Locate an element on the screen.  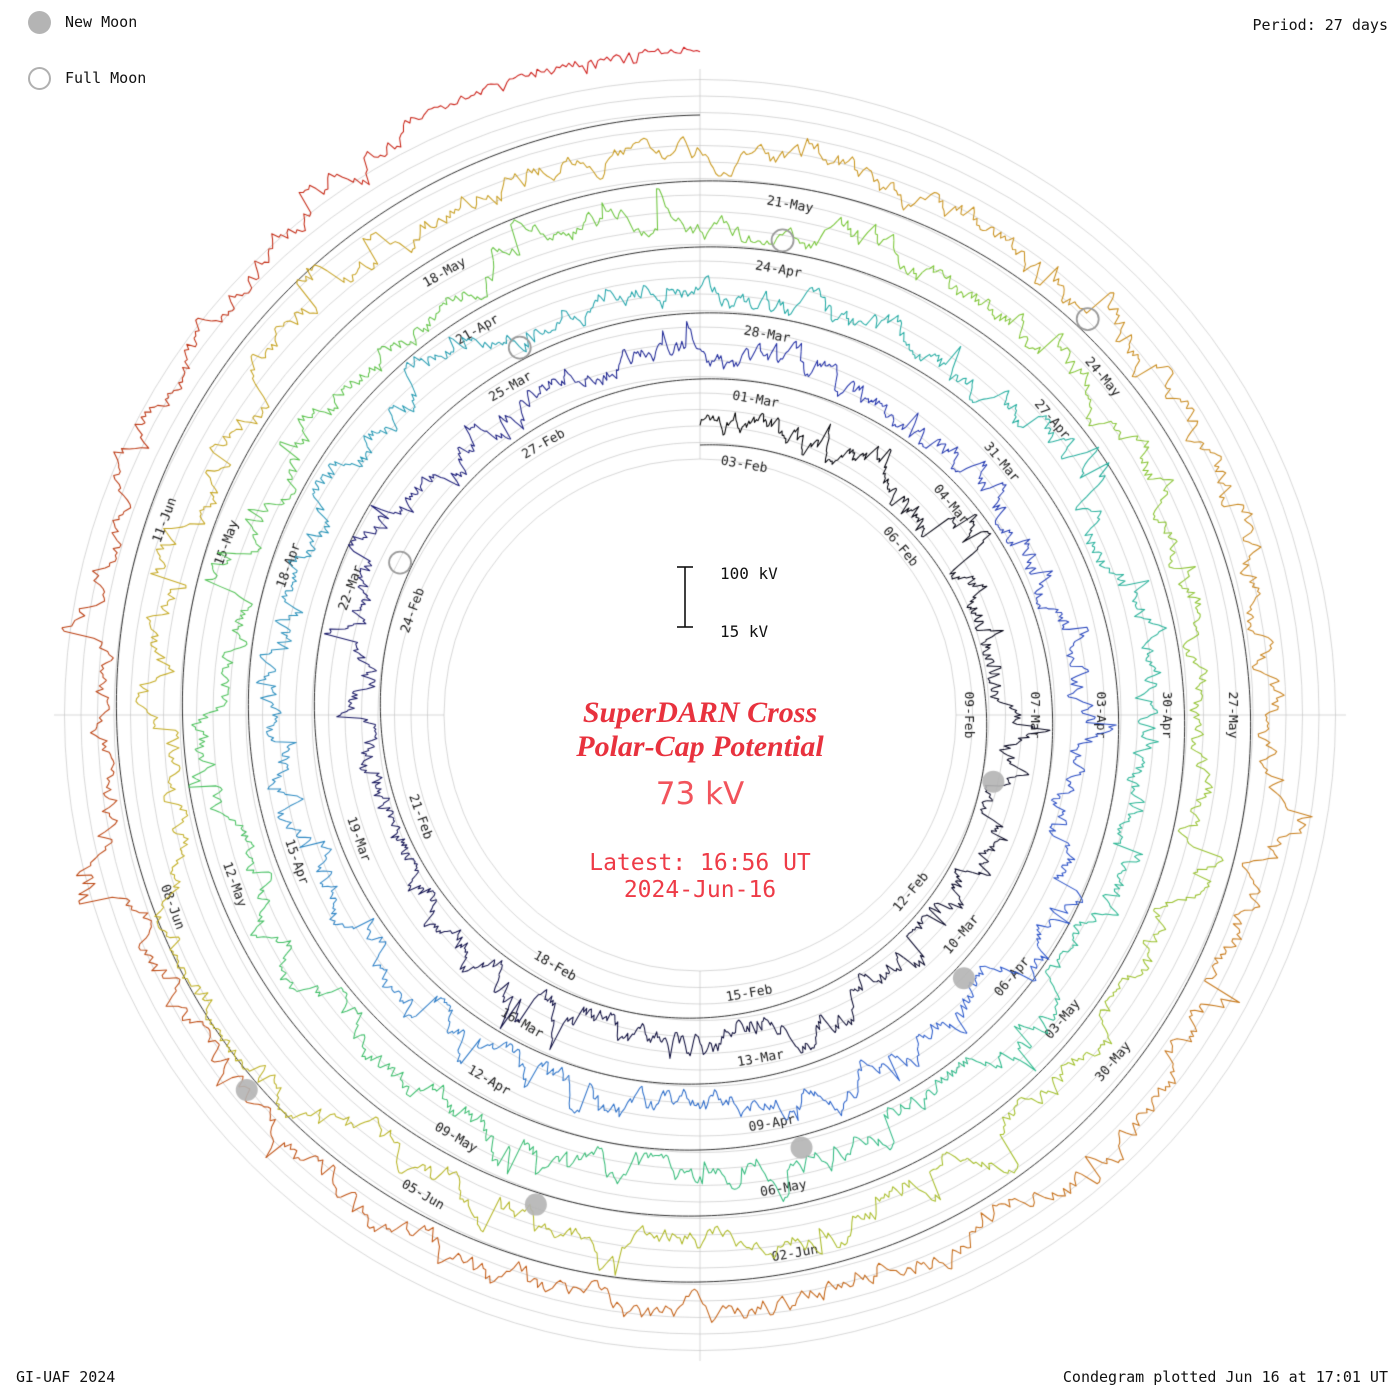
scale-bar-glyph is located at coordinates (685, 597).